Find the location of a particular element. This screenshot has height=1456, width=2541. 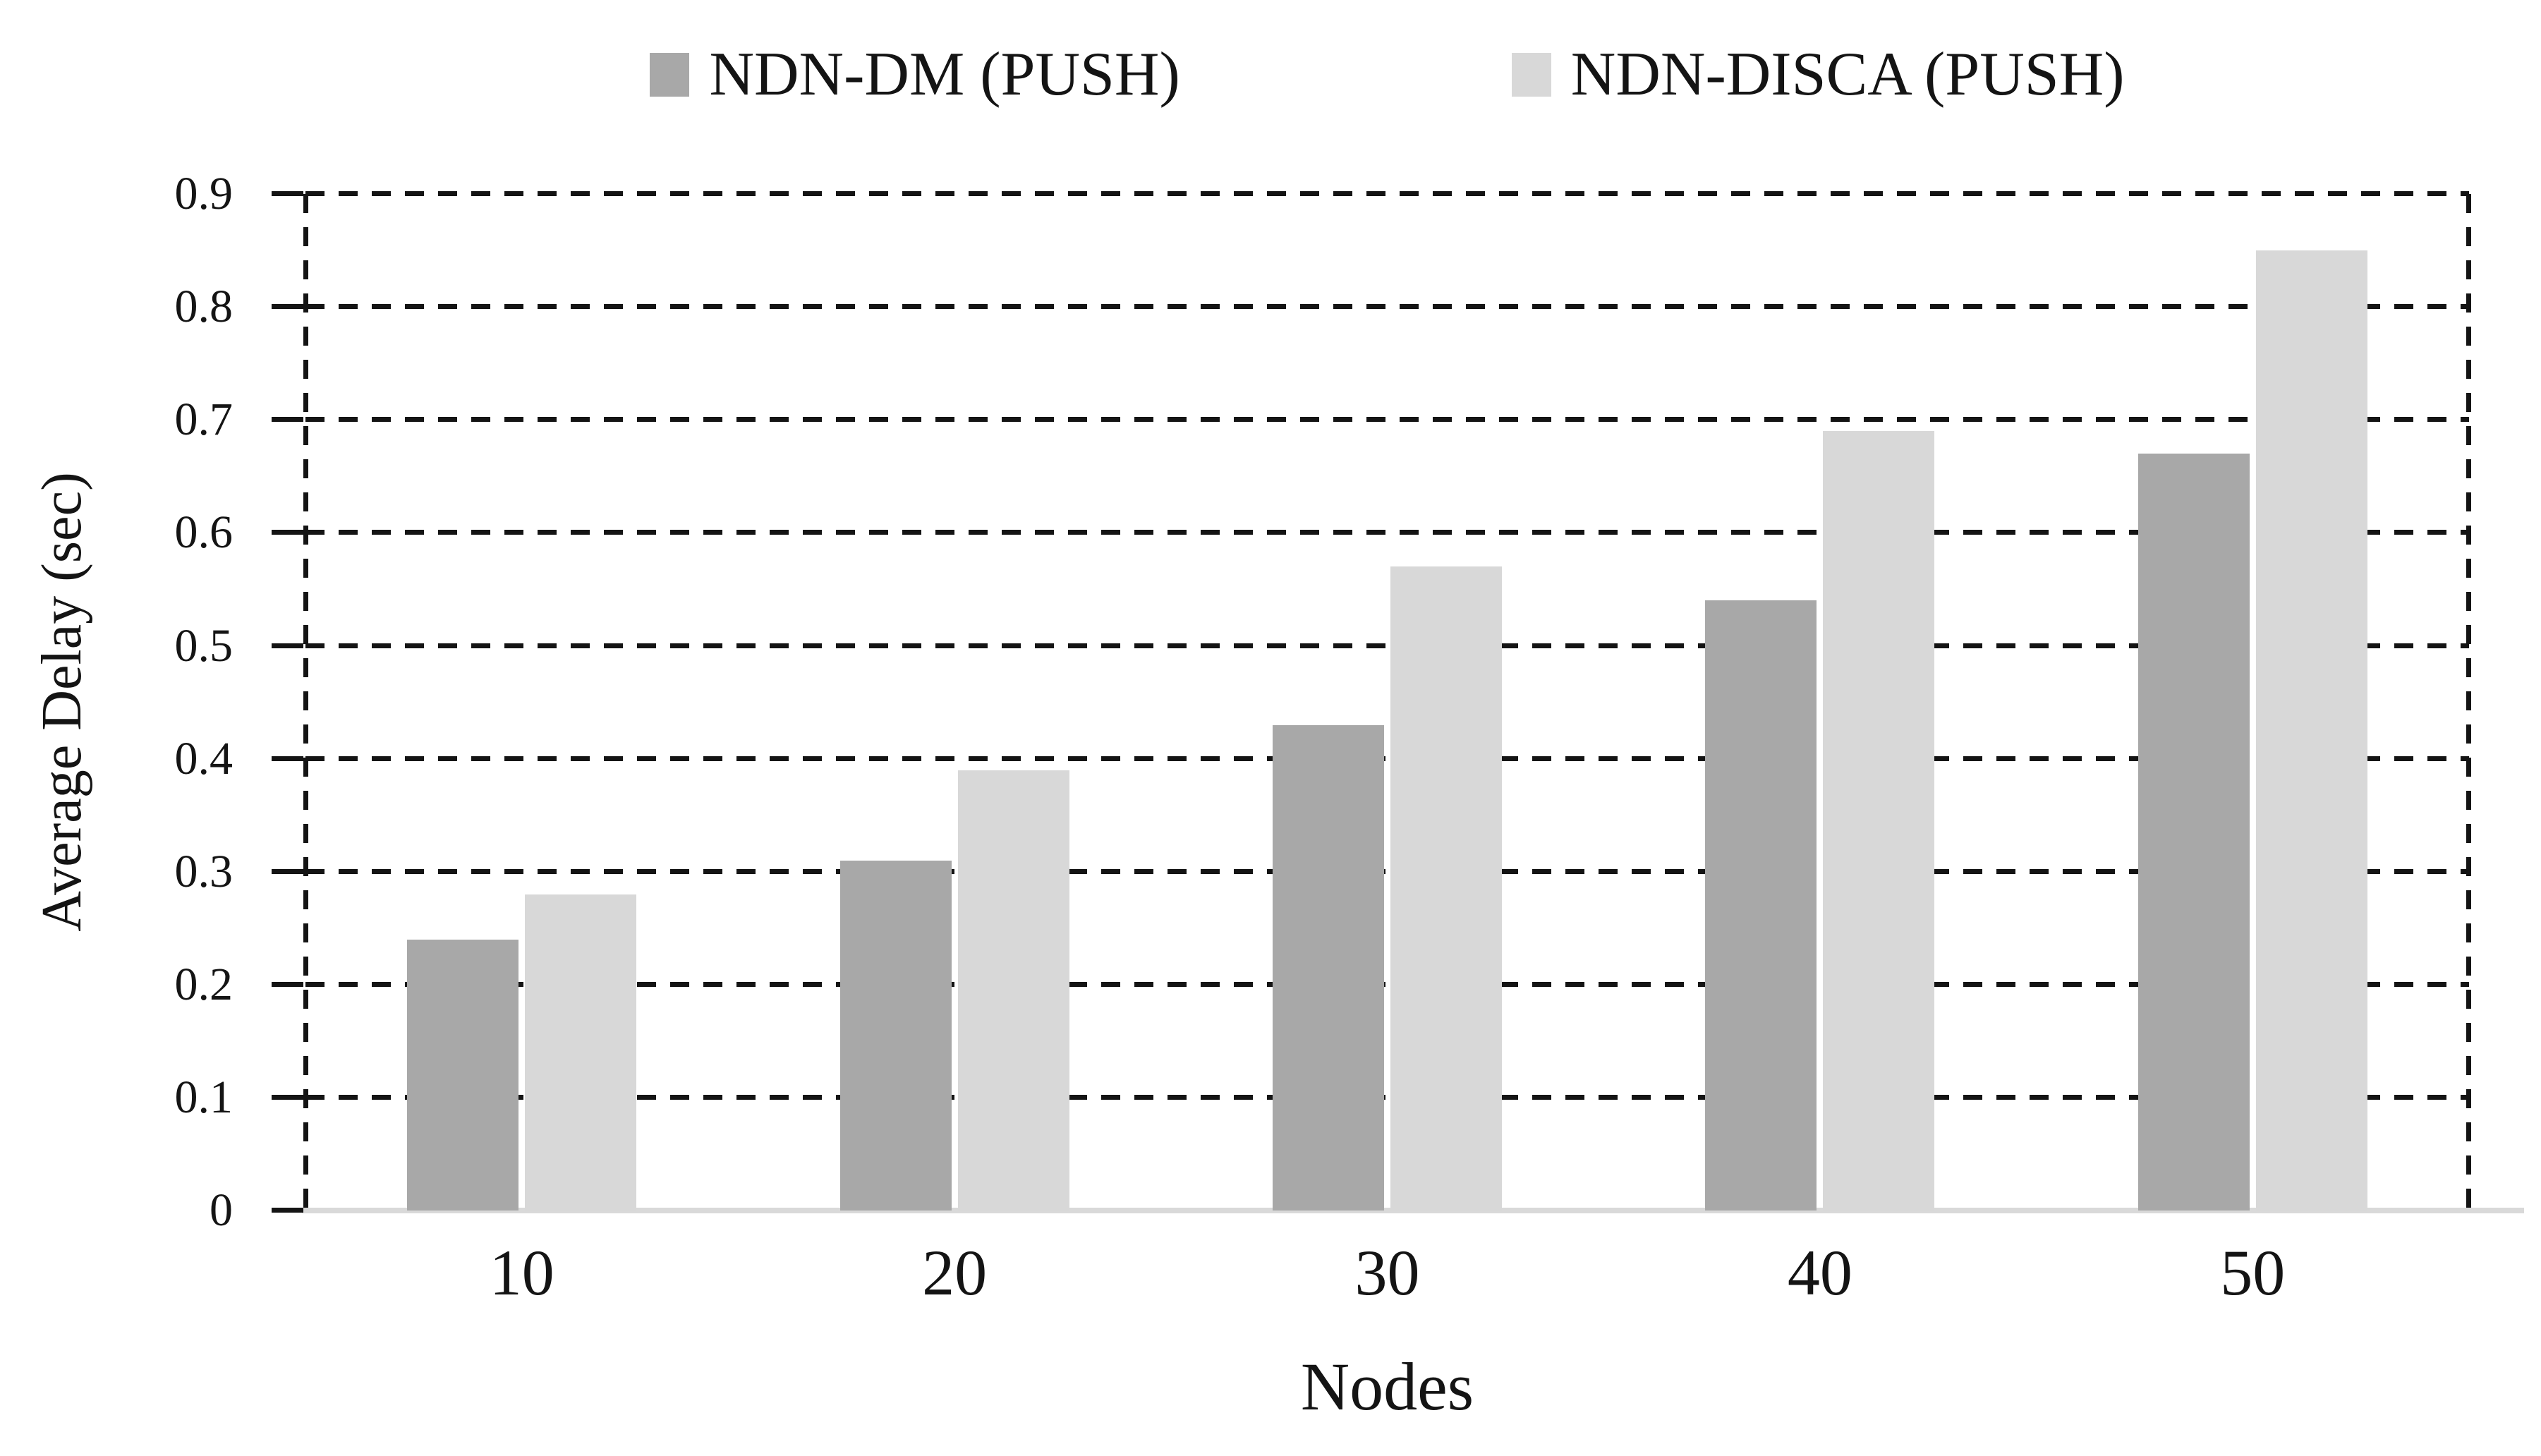

bar-ndn-disca-push--10 is located at coordinates (581, 1053).